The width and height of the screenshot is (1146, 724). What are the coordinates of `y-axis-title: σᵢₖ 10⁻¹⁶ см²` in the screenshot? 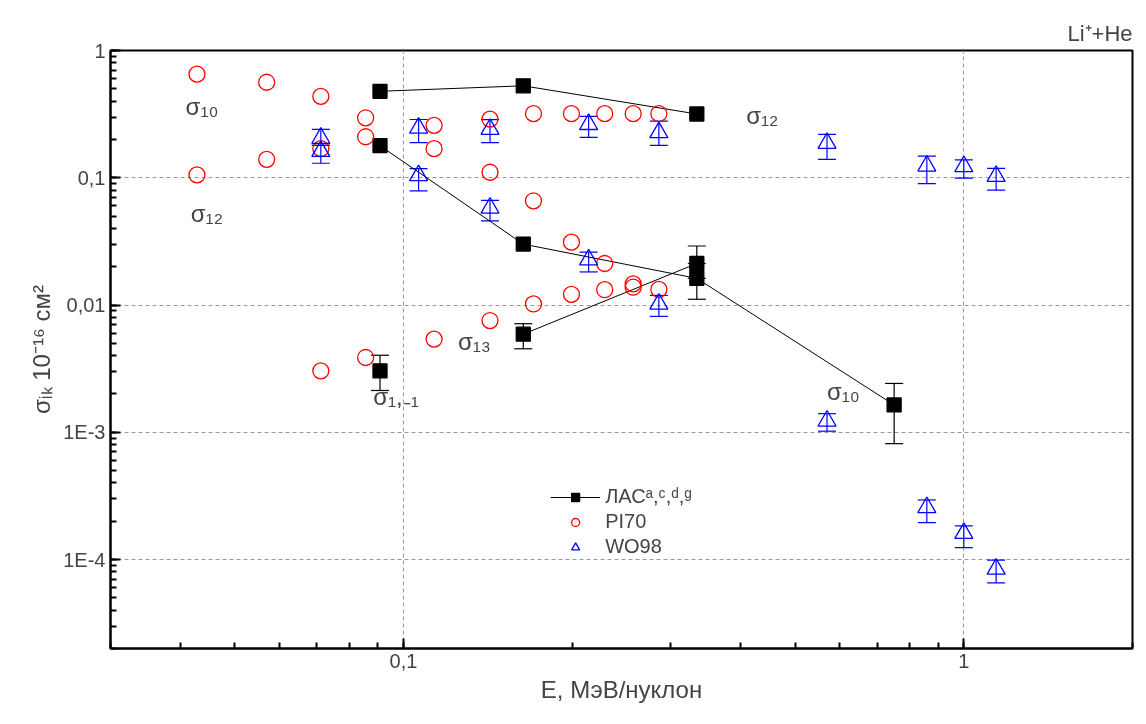 It's located at (42, 349).